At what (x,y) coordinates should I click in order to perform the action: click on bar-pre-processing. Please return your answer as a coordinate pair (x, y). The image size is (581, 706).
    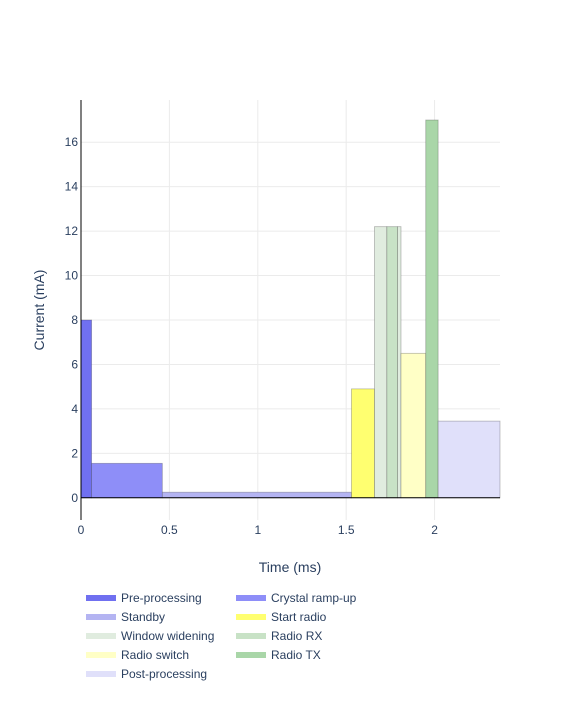
    Looking at the image, I should click on (86, 409).